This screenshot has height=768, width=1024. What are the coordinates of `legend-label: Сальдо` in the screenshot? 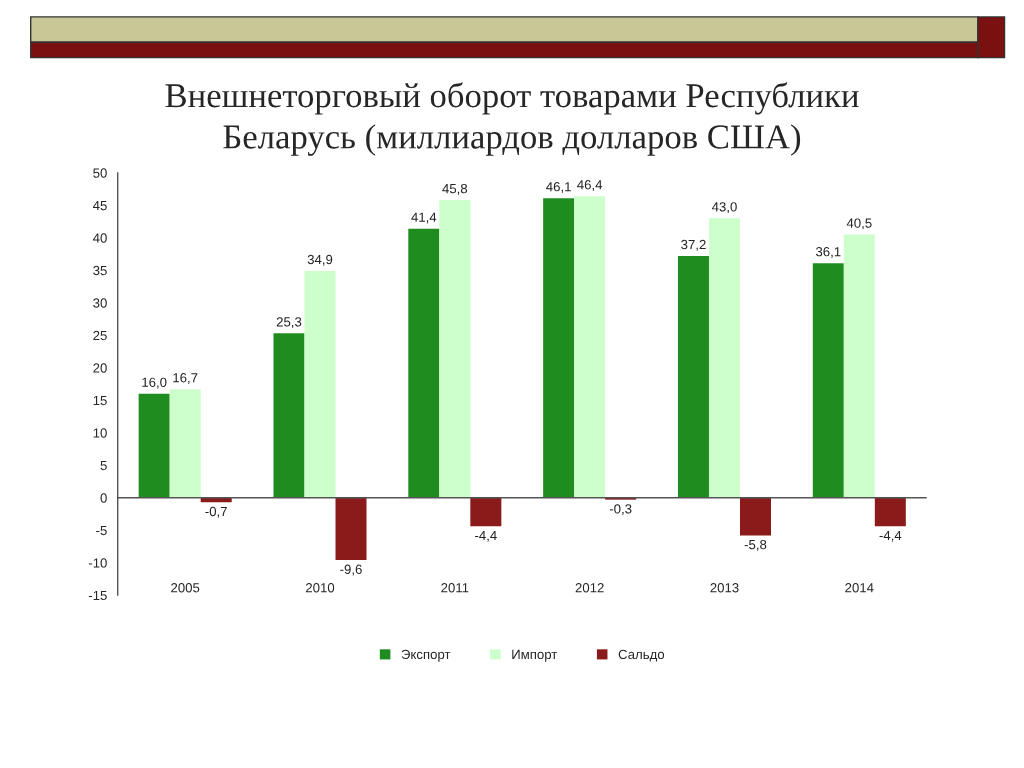 It's located at (641, 655).